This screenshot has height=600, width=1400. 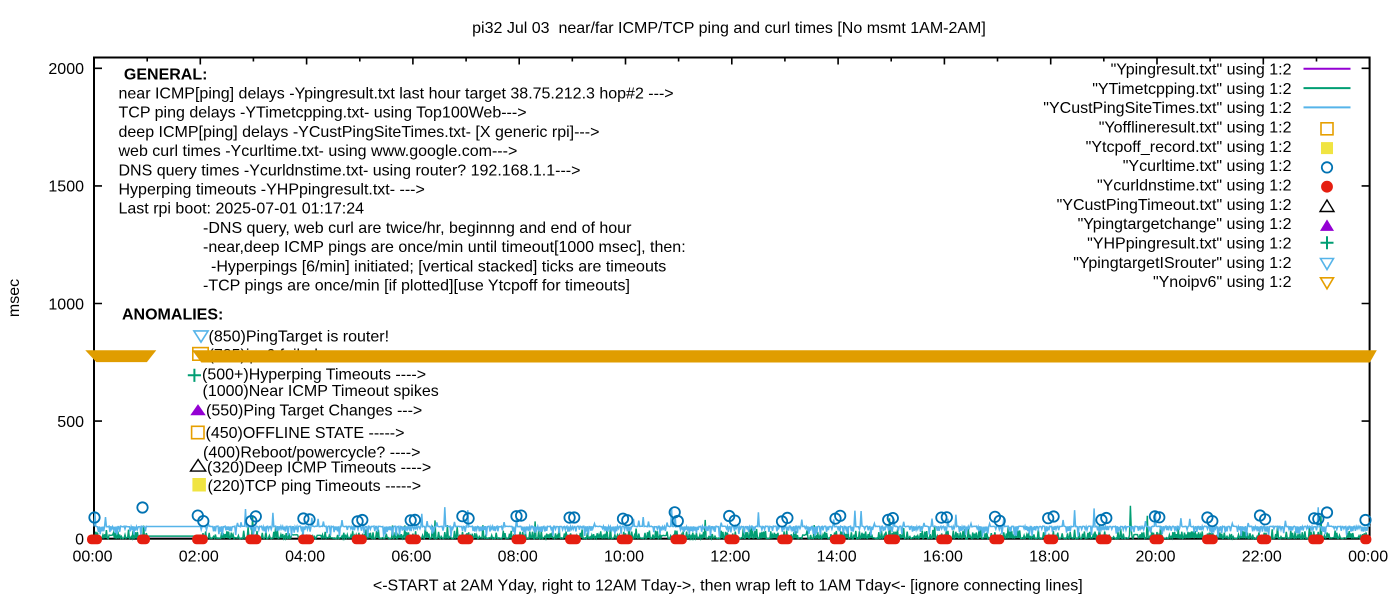 I want to click on svg-text: 10:00, so click(x=624, y=557).